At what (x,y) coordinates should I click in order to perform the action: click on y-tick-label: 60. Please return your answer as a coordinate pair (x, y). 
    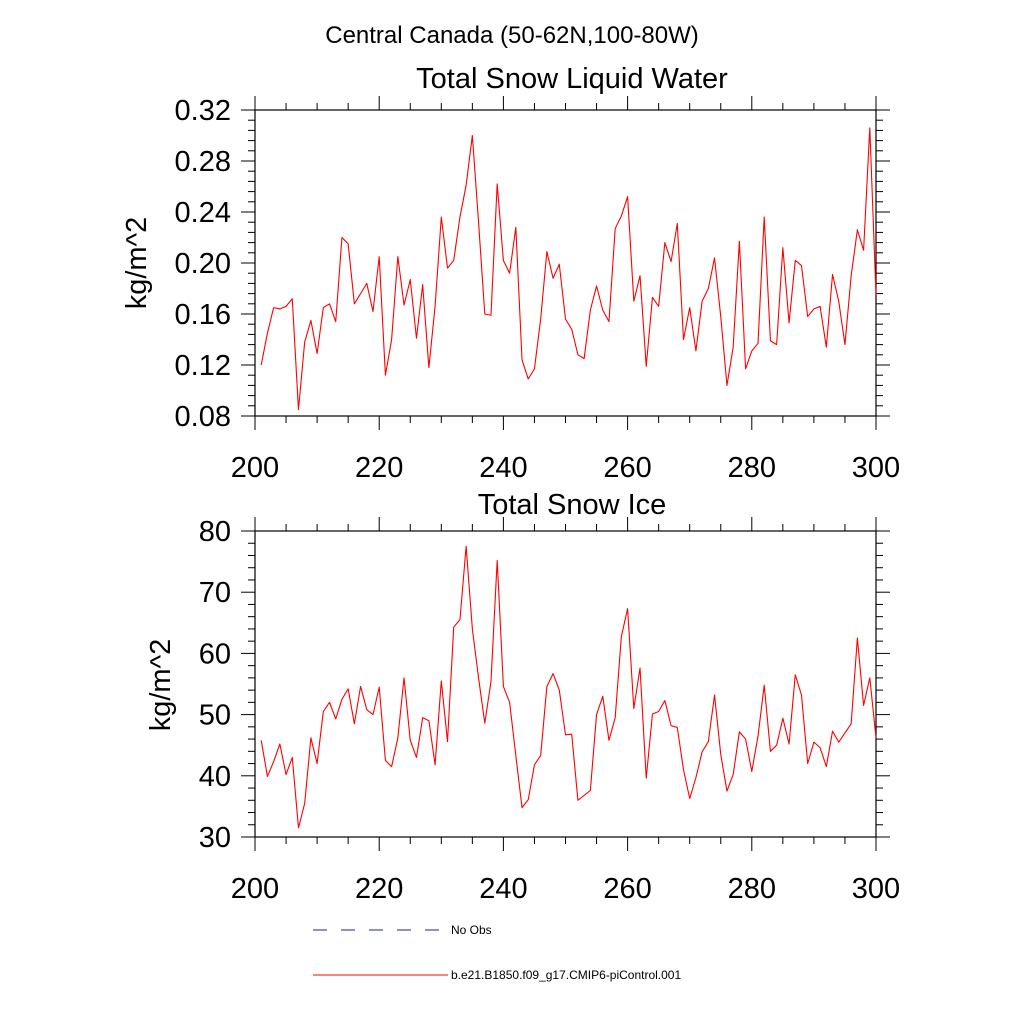
    Looking at the image, I should click on (215, 654).